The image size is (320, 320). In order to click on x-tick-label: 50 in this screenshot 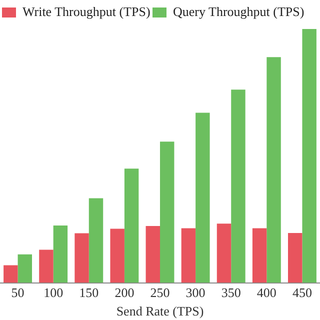, I will do `click(17, 292)`.